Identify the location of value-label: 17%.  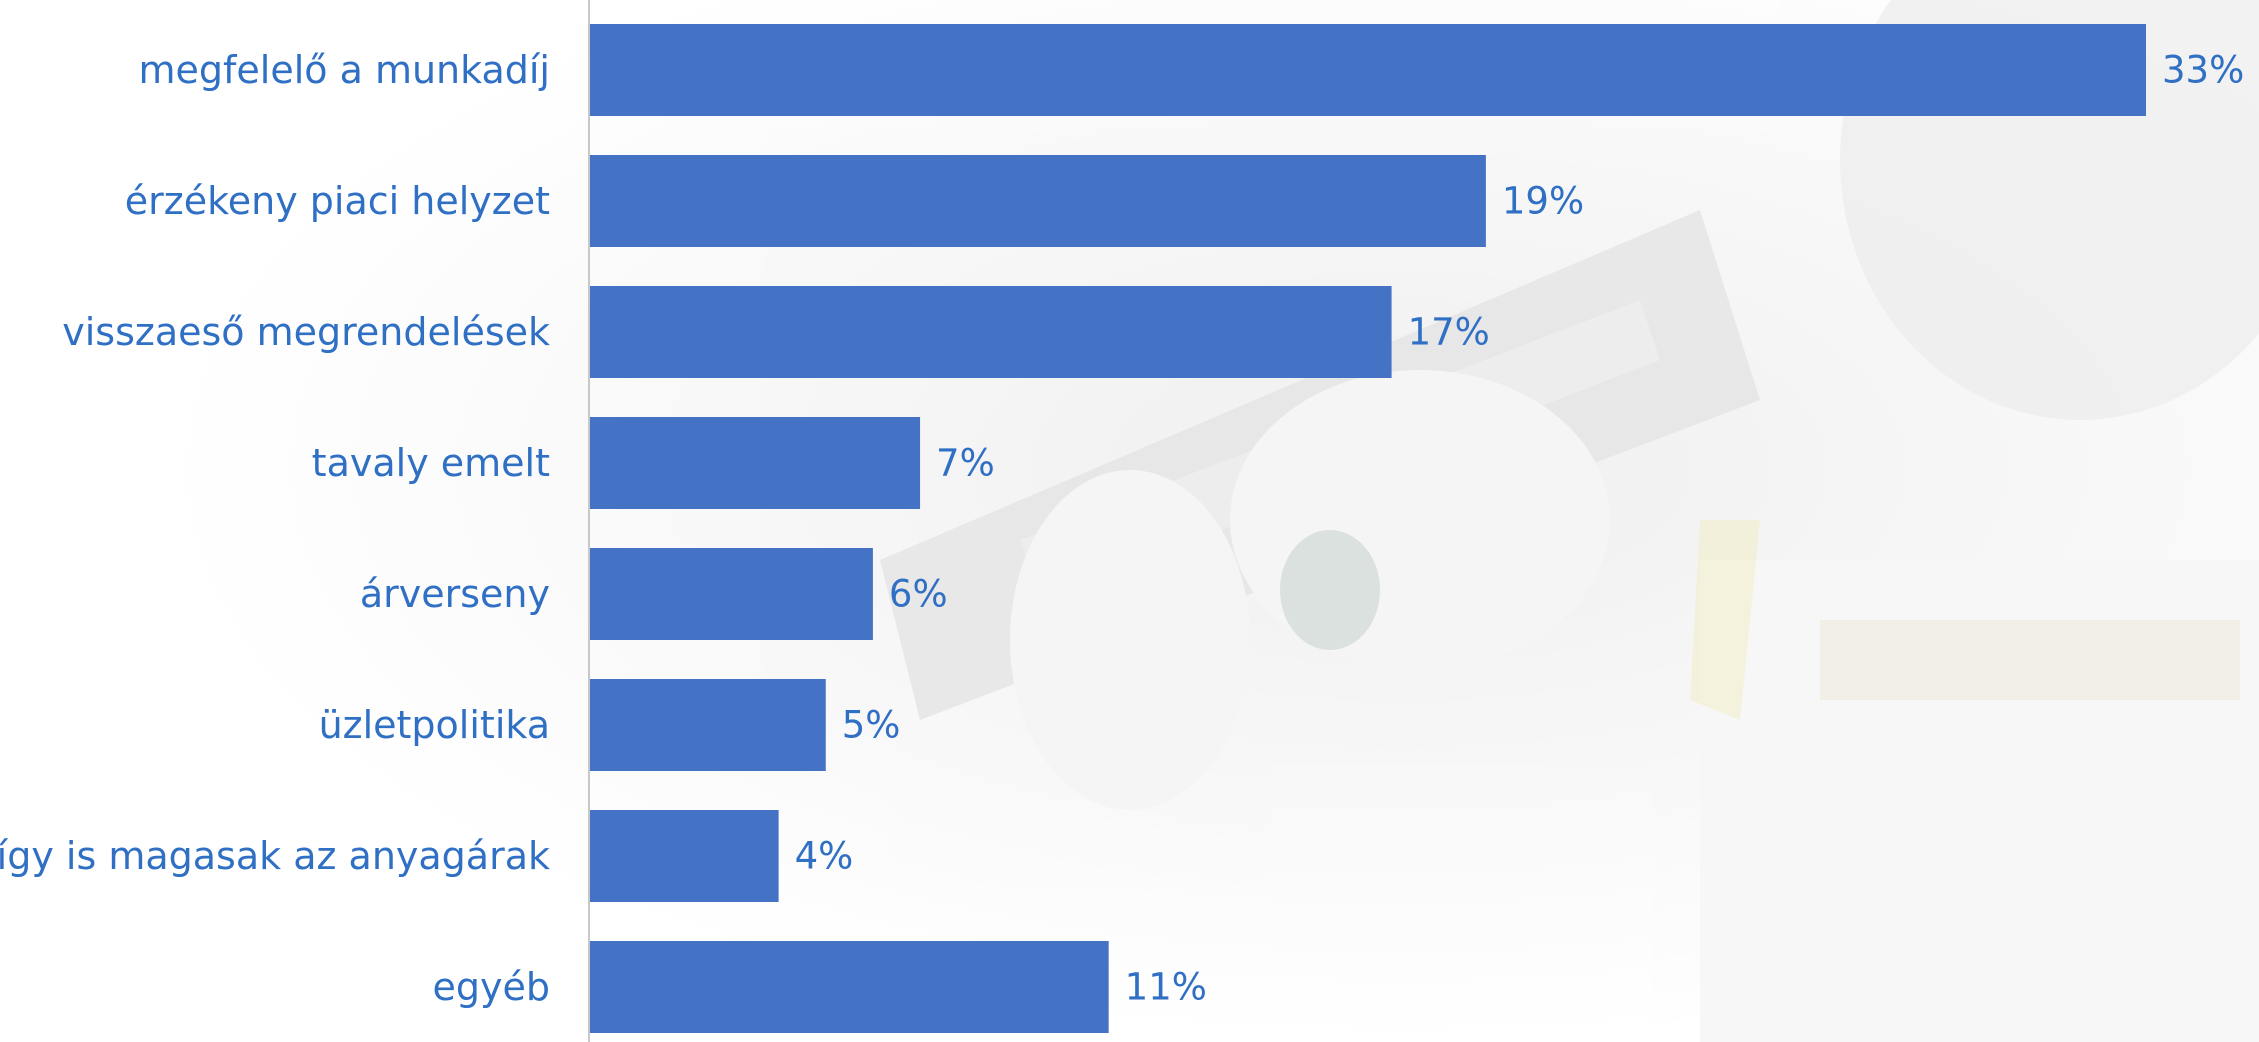
(1449, 332).